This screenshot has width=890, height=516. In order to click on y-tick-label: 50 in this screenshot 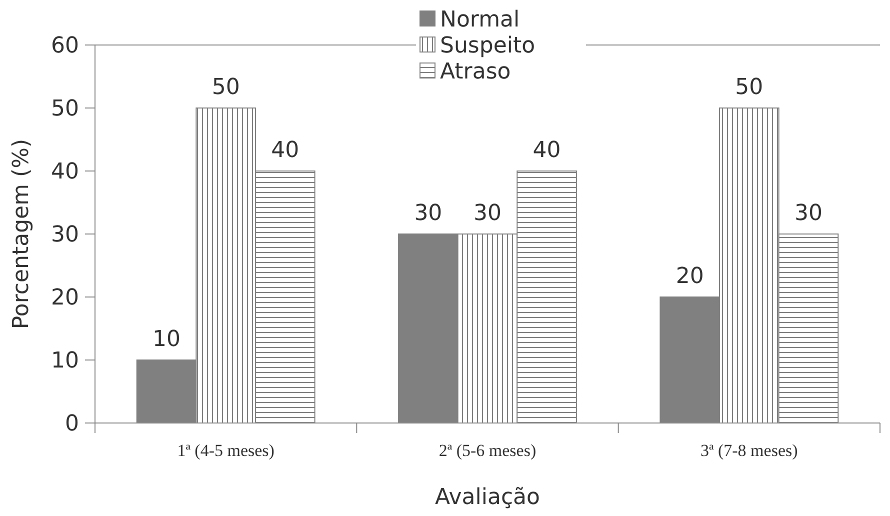, I will do `click(65, 109)`.